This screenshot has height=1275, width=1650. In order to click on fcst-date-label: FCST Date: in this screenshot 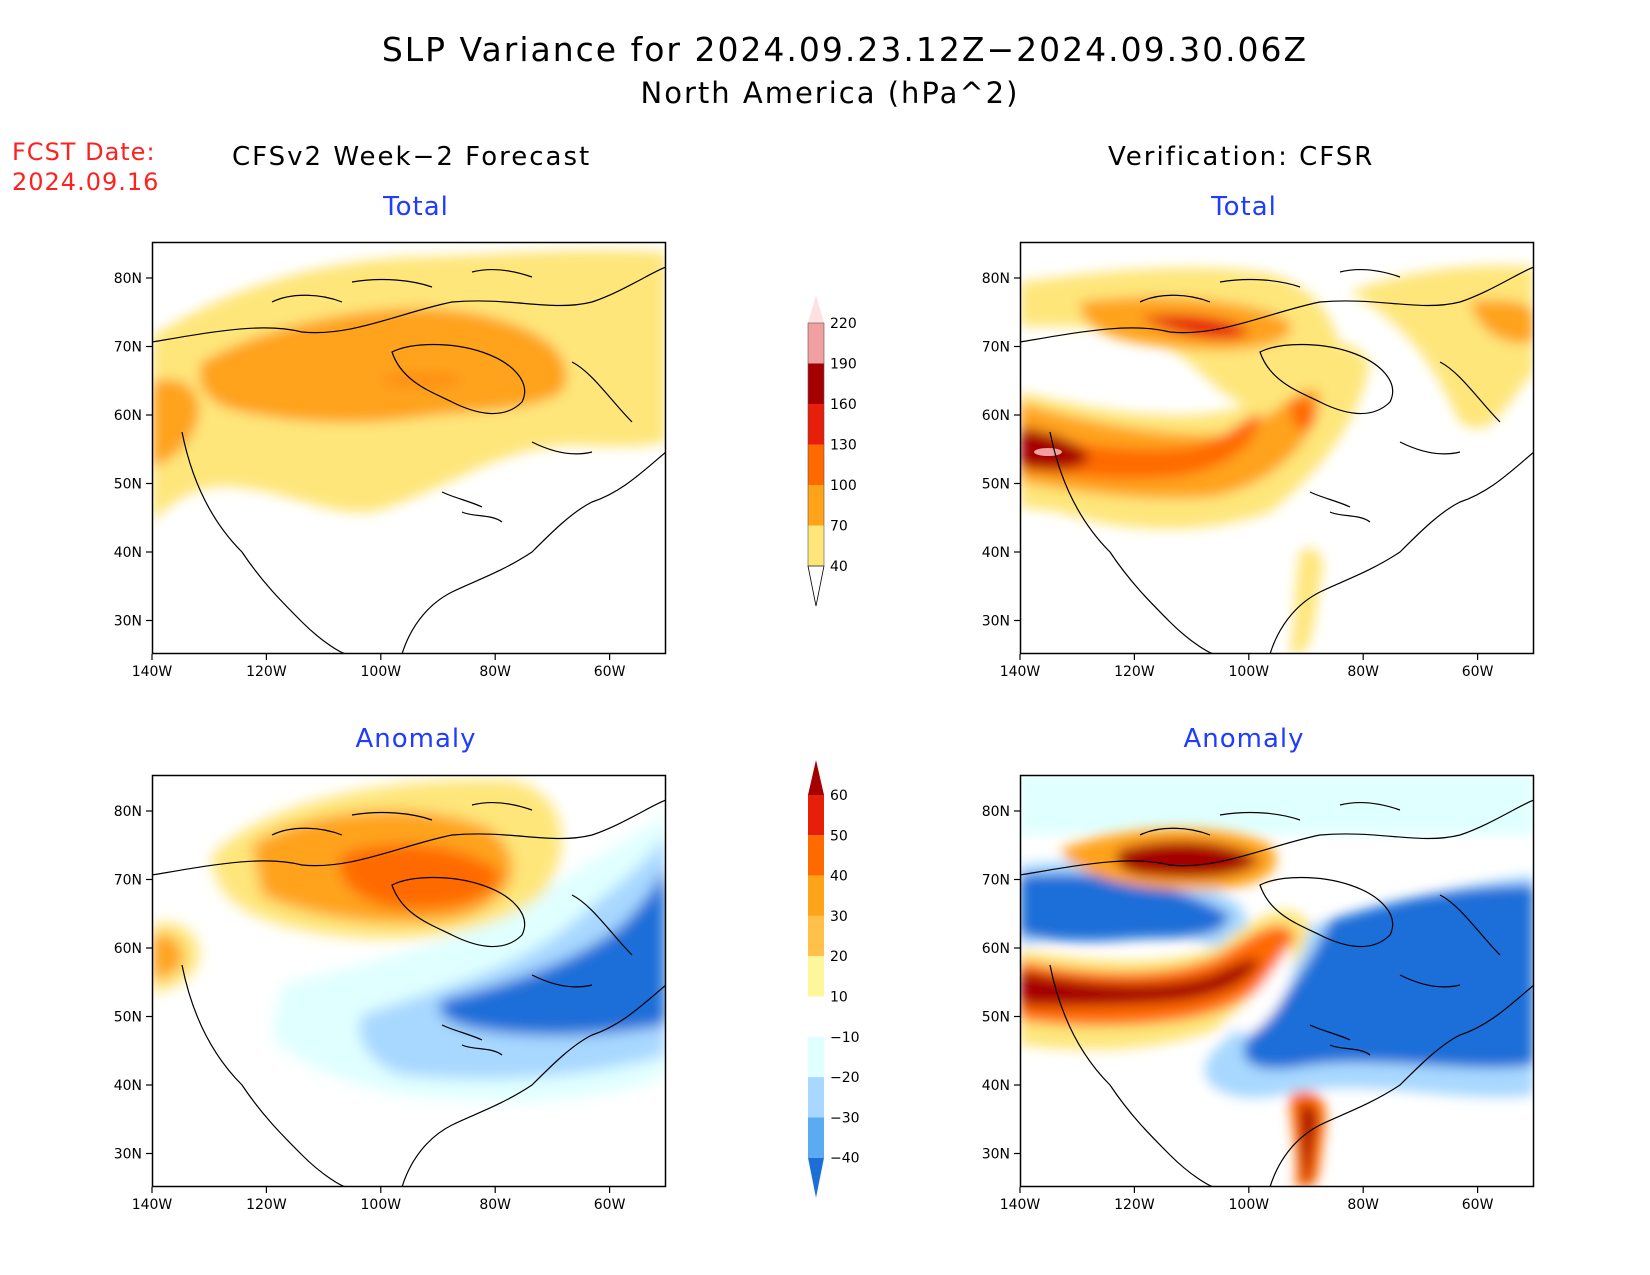, I will do `click(84, 152)`.